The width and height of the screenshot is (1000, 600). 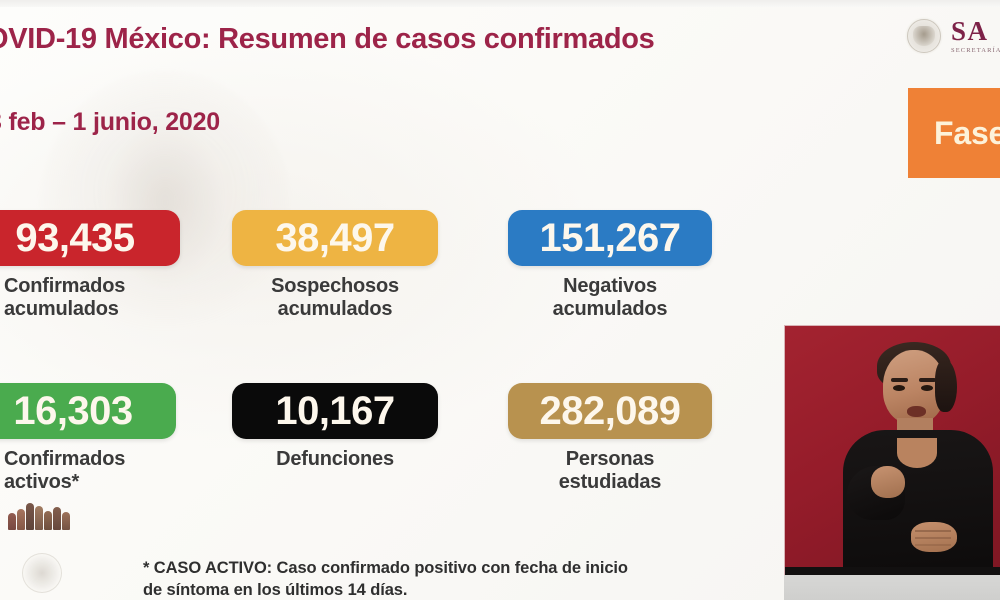 I want to click on interpreter-fist-hand, so click(x=888, y=482).